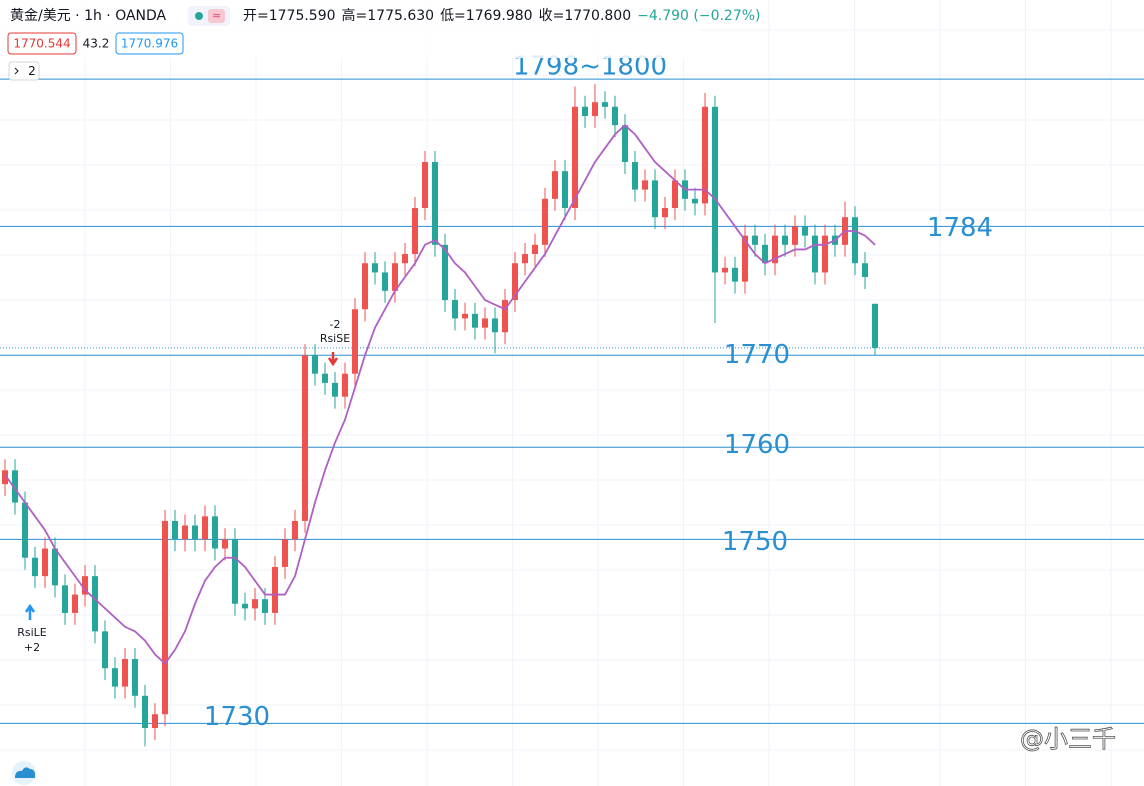 Image resolution: width=1144 pixels, height=786 pixels. I want to click on level-label: 1760, so click(757, 445).